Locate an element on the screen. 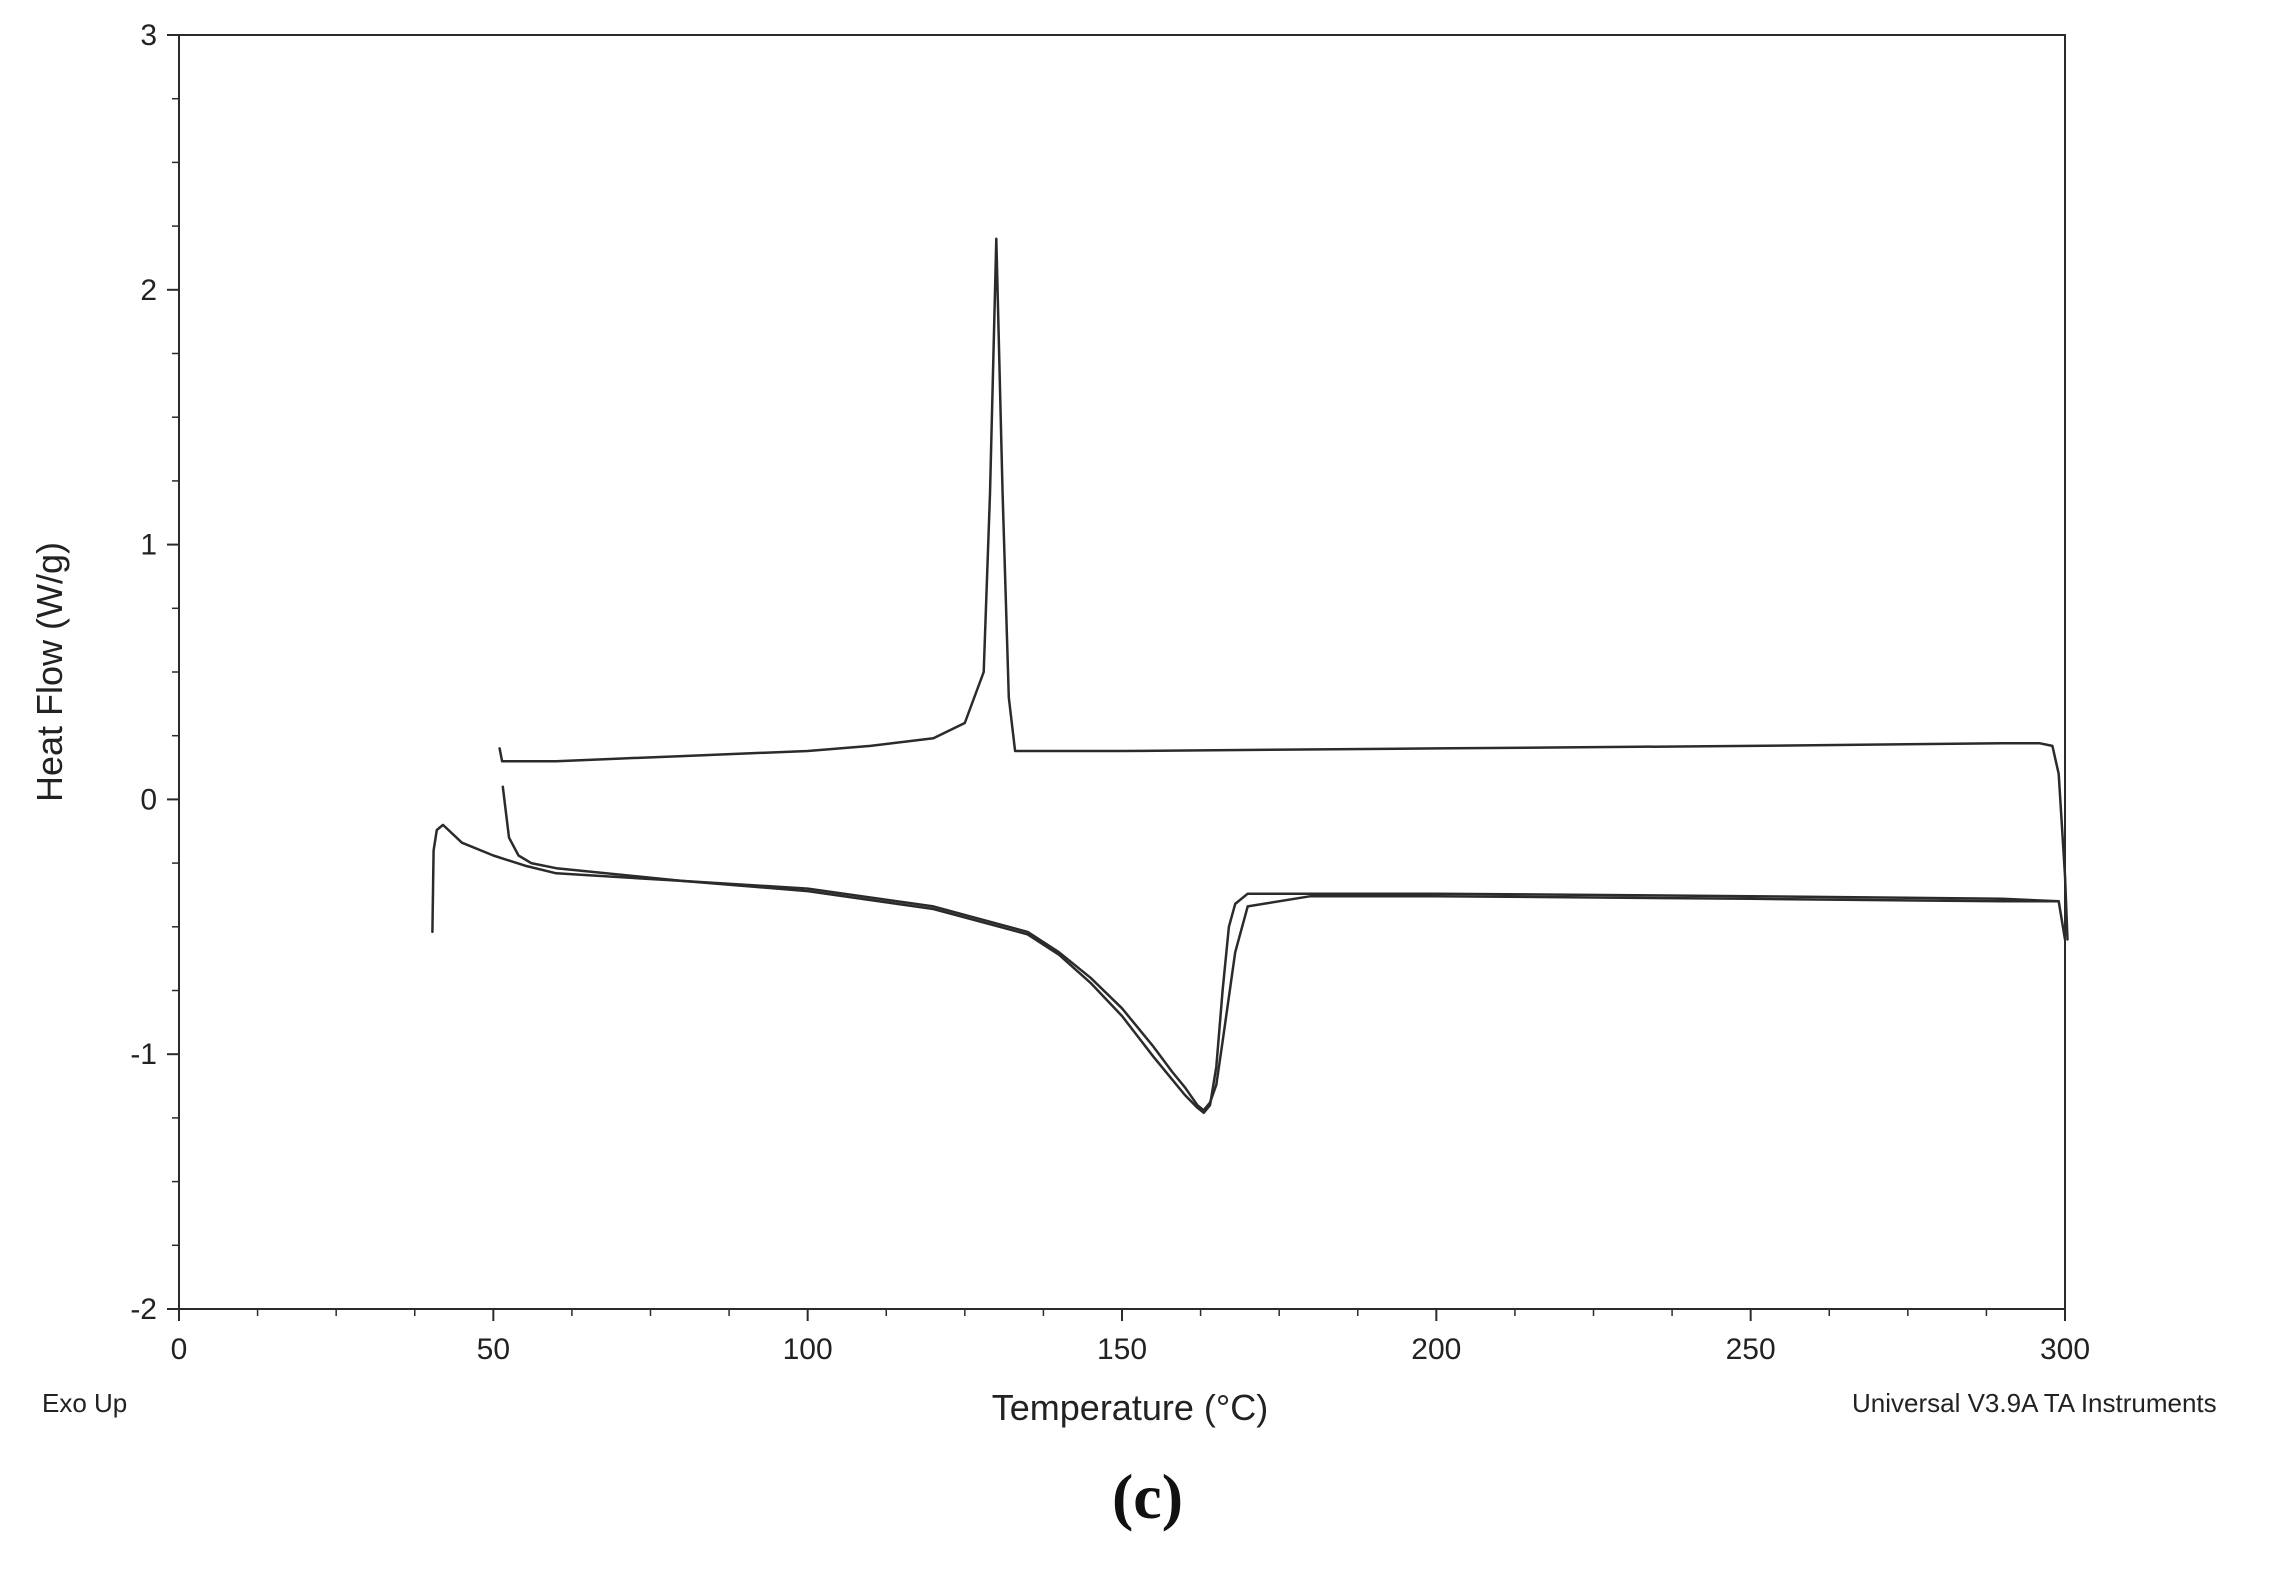 The height and width of the screenshot is (1582, 2295). y-tick-label: -1 is located at coordinates (143, 1054).